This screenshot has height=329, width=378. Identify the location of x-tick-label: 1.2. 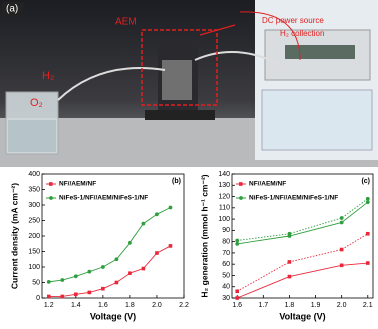
(49, 305).